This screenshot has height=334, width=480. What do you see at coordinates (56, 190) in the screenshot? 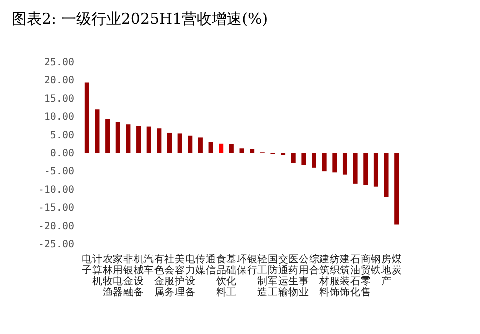
I see `y-tick-label: -10.00` at bounding box center [56, 190].